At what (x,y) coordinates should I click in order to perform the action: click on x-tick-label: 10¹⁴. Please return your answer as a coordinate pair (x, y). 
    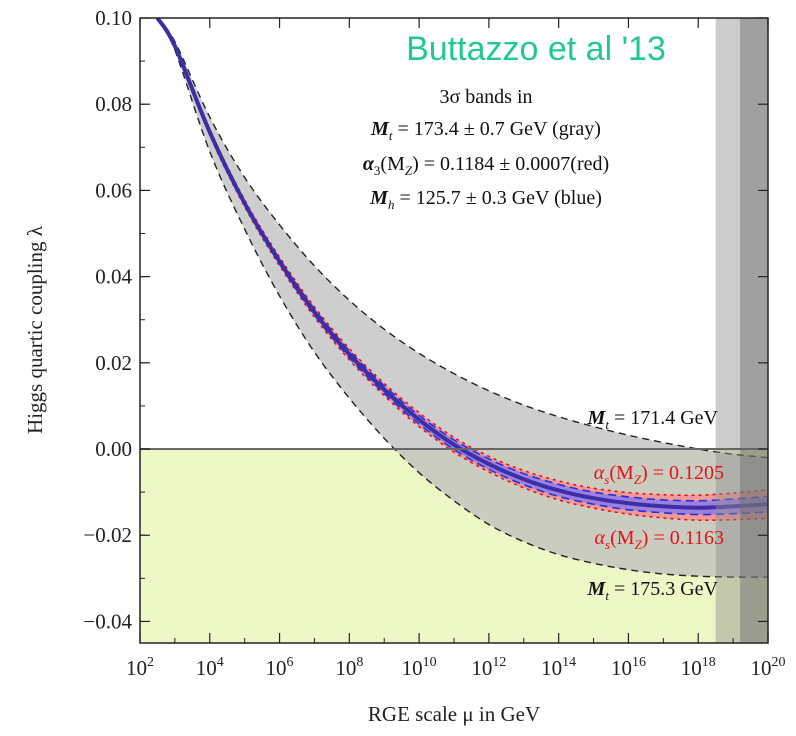
    Looking at the image, I should click on (558, 667).